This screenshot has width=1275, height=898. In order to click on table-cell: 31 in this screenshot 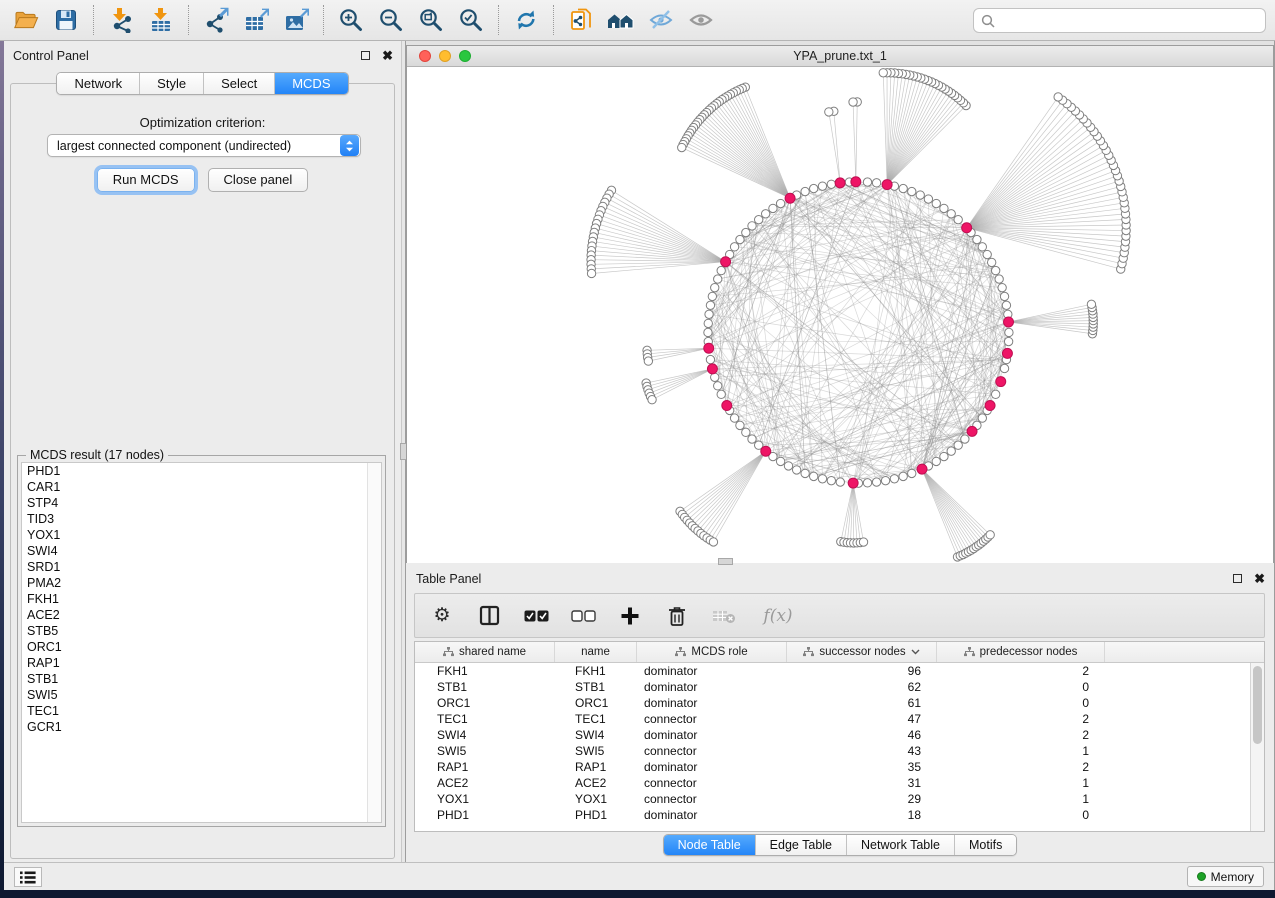, I will do `click(914, 783)`.